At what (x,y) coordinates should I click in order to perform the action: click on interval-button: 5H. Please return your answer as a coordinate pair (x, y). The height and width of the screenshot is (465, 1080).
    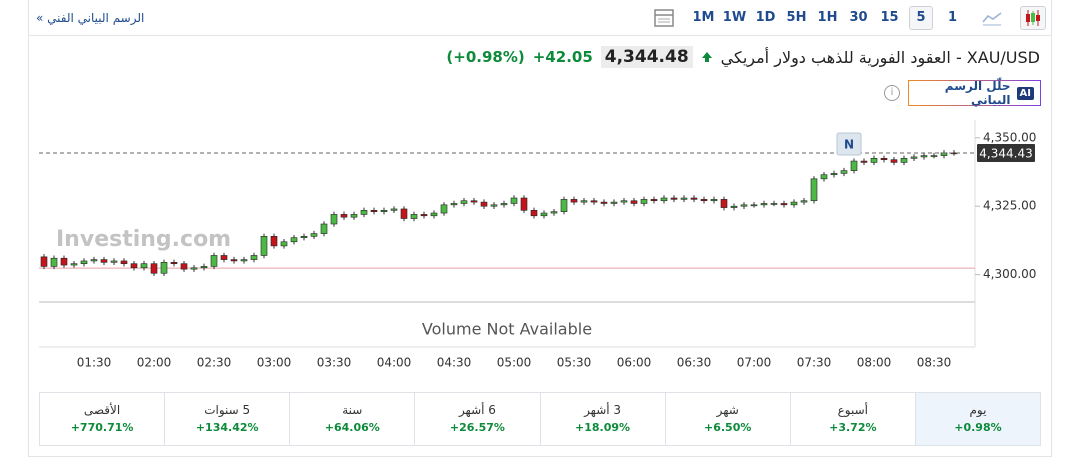
    Looking at the image, I should click on (796, 17).